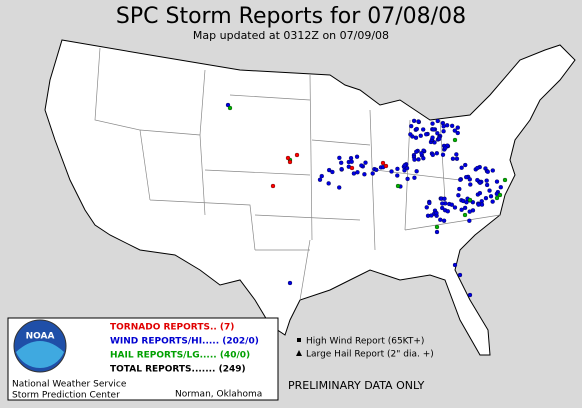 This screenshot has height=408, width=582. I want to click on logo-text: NOAA, so click(40, 337).